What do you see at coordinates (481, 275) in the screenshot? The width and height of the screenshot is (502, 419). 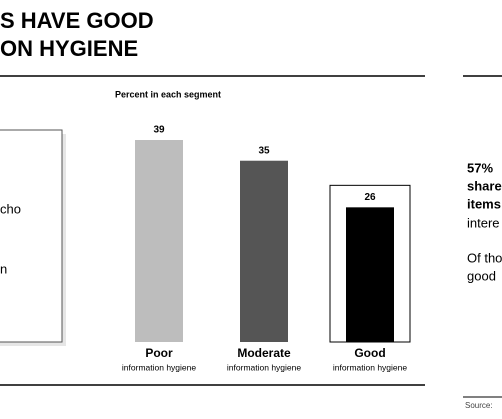 I see `sidebar-text: good` at bounding box center [481, 275].